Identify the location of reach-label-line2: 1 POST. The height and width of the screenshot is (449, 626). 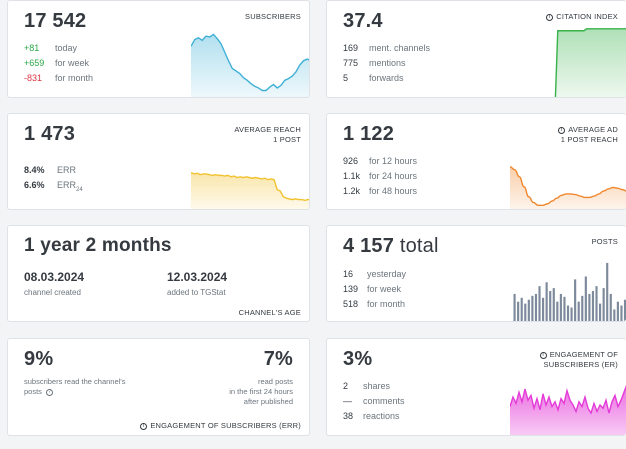
(287, 139).